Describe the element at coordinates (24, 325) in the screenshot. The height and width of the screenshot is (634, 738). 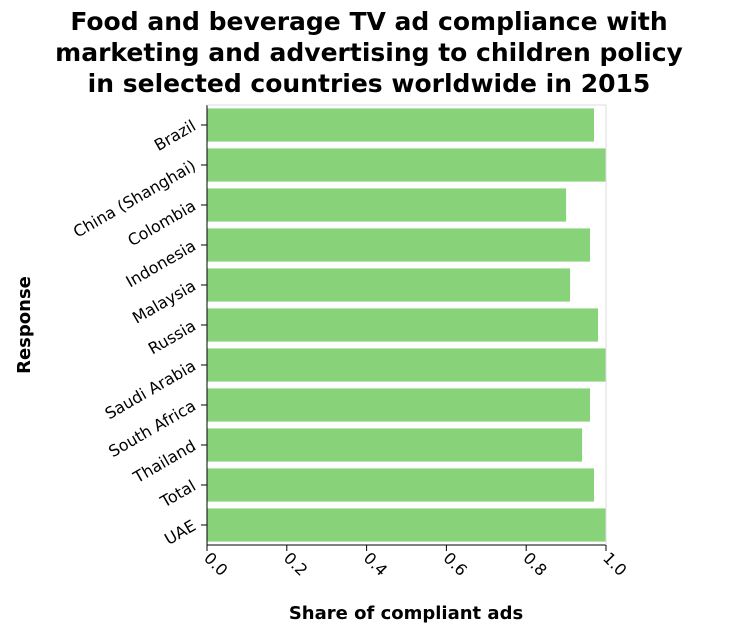
I see `y-axis-label: Response` at that location.